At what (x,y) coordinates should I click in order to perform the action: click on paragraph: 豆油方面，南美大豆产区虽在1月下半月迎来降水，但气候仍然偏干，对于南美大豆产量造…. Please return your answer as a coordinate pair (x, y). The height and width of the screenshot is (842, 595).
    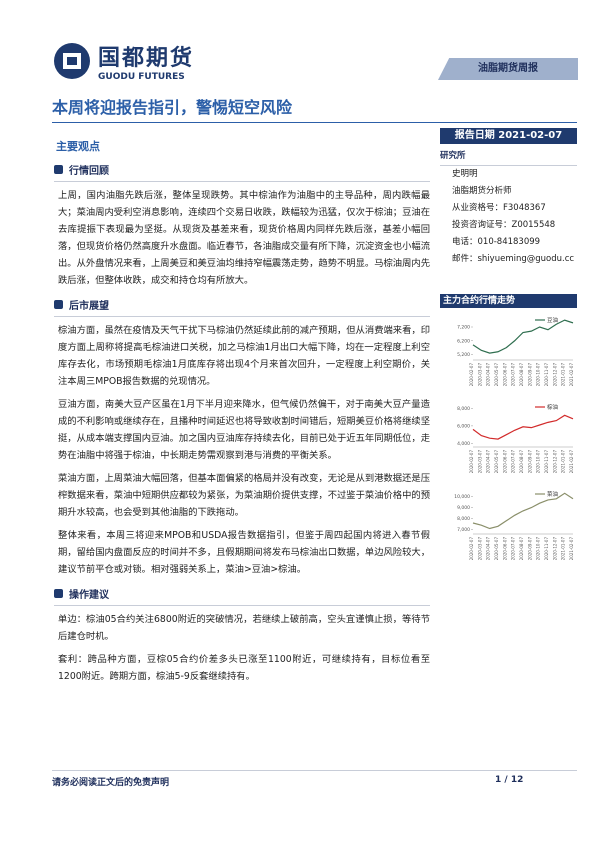
    Looking at the image, I should click on (244, 430).